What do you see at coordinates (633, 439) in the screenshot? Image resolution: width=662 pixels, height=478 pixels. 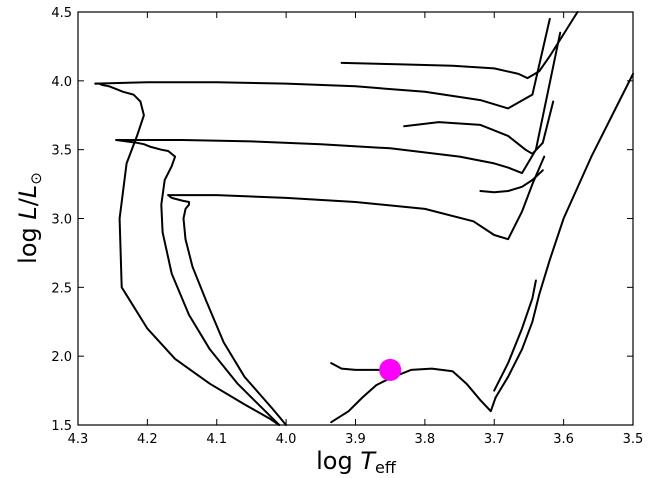 I see `x-tick-label: 3.5` at bounding box center [633, 439].